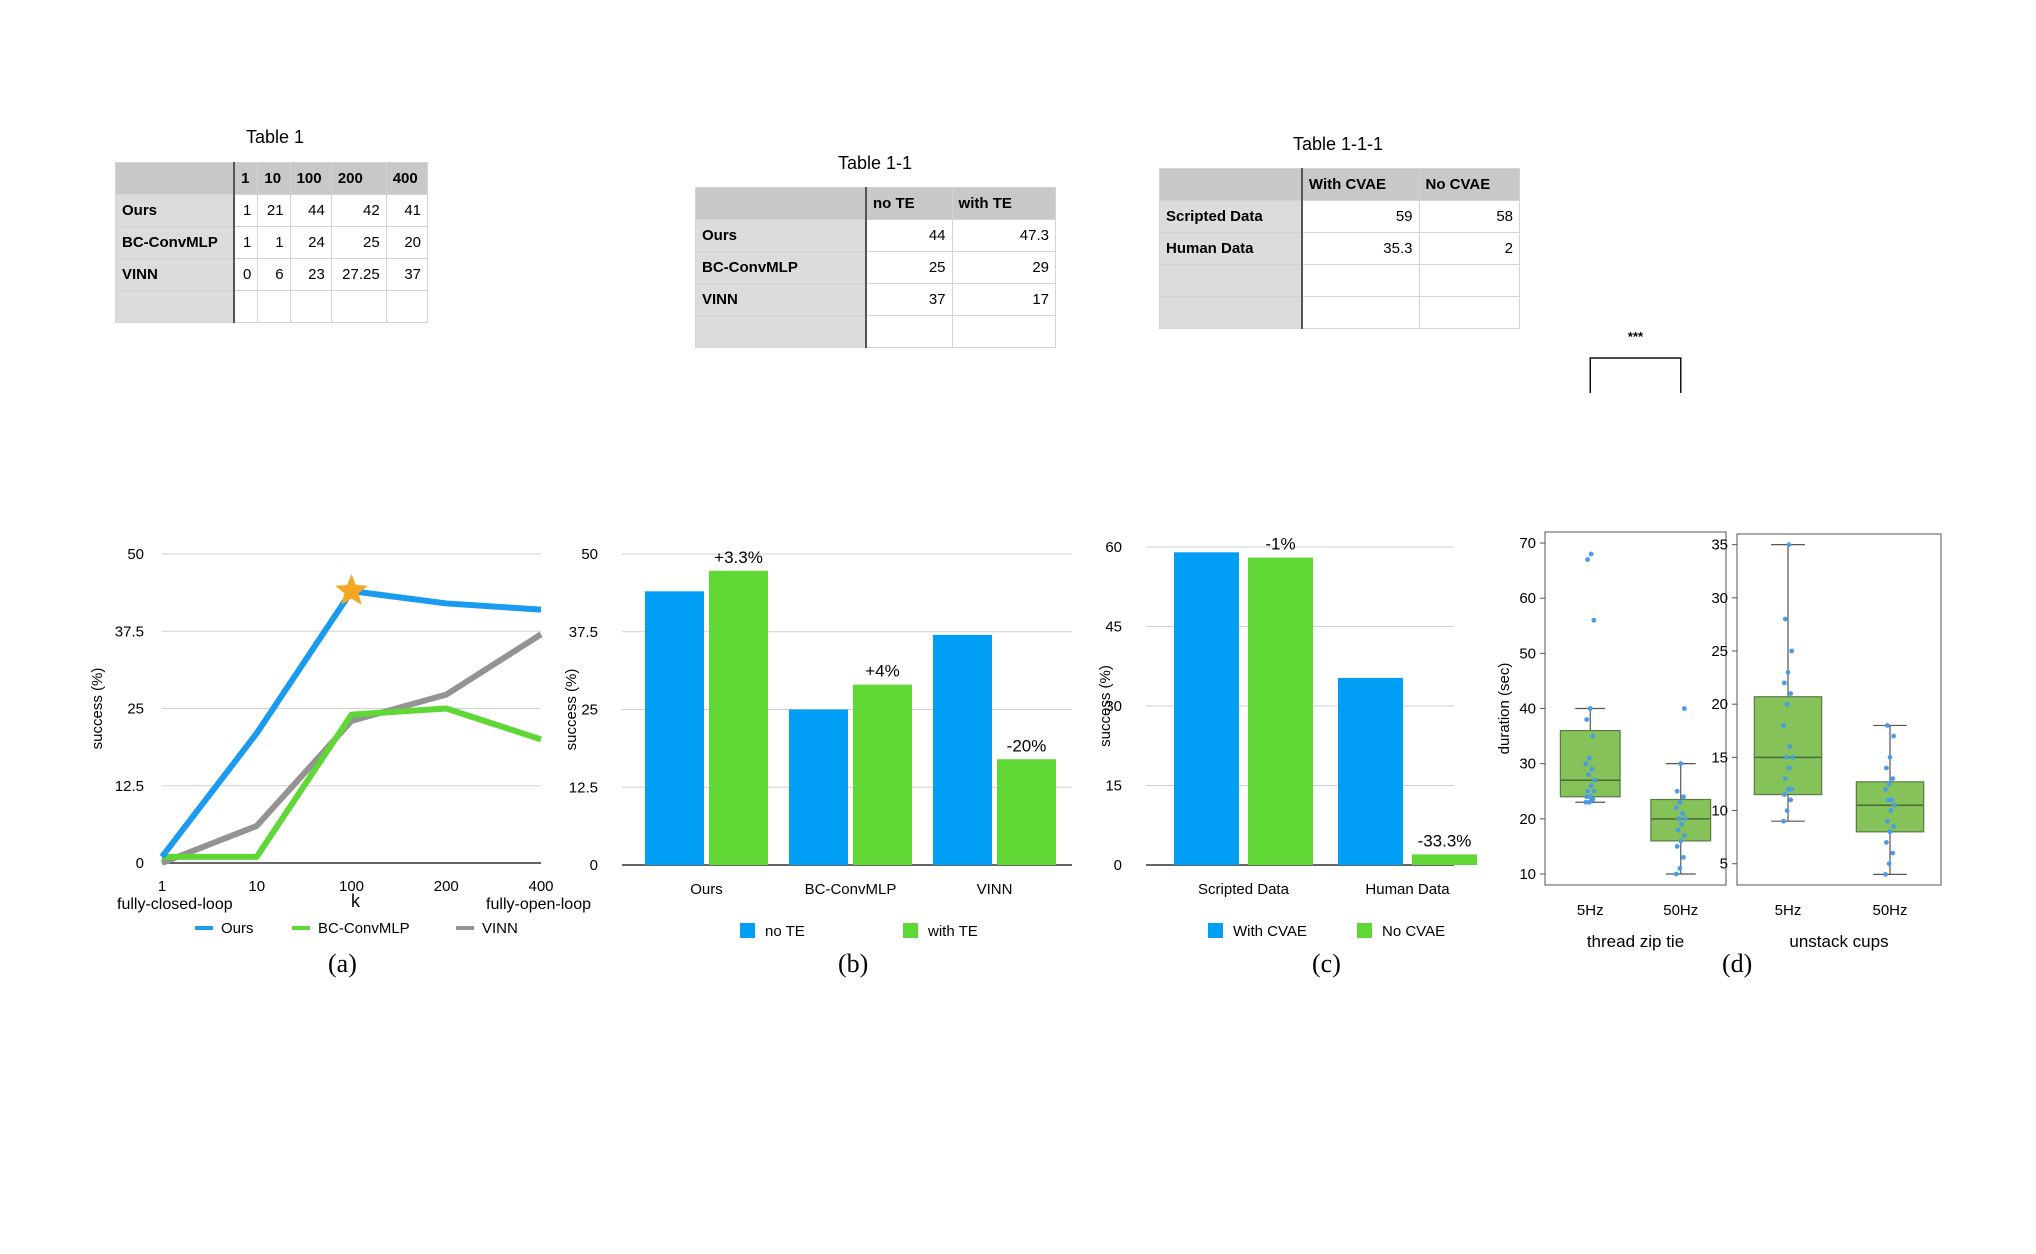  I want to click on x-tick-label: Ours, so click(706, 889).